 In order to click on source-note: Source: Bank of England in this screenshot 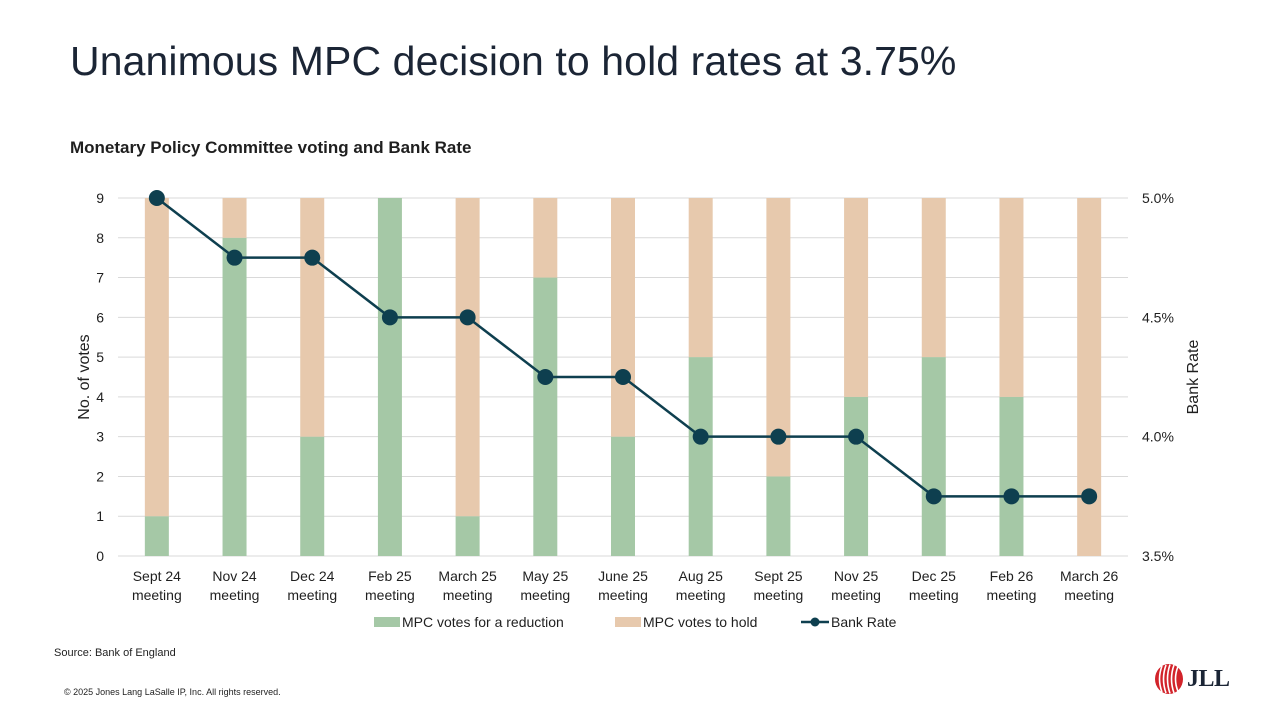, I will do `click(115, 653)`.